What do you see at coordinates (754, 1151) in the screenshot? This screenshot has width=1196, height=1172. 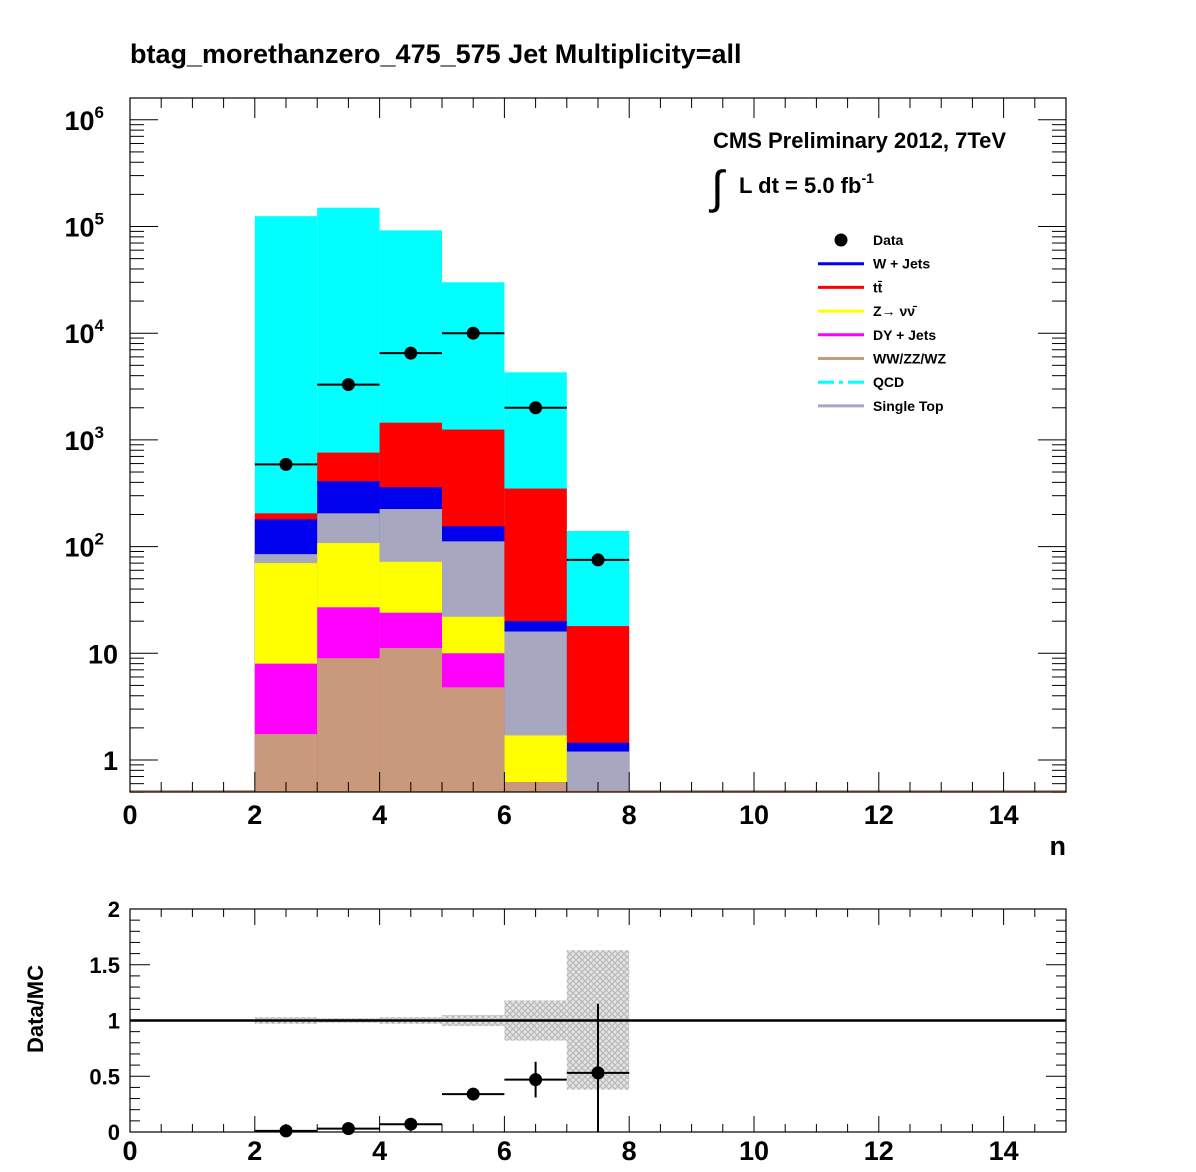 I see `ratio-x-tick-label: 10` at bounding box center [754, 1151].